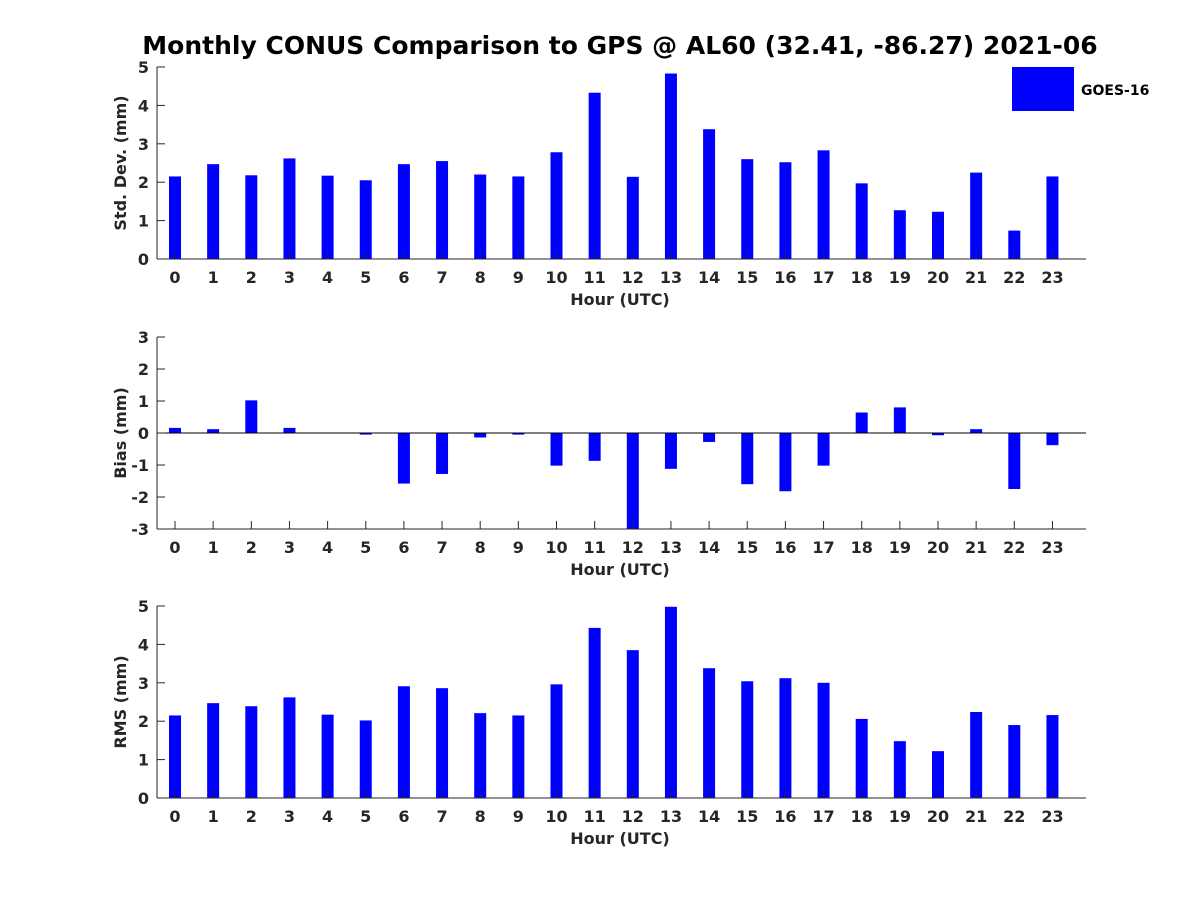 The image size is (1200, 900). Describe the element at coordinates (633, 277) in the screenshot. I see `std-dev-x-tick-label: 12` at that location.